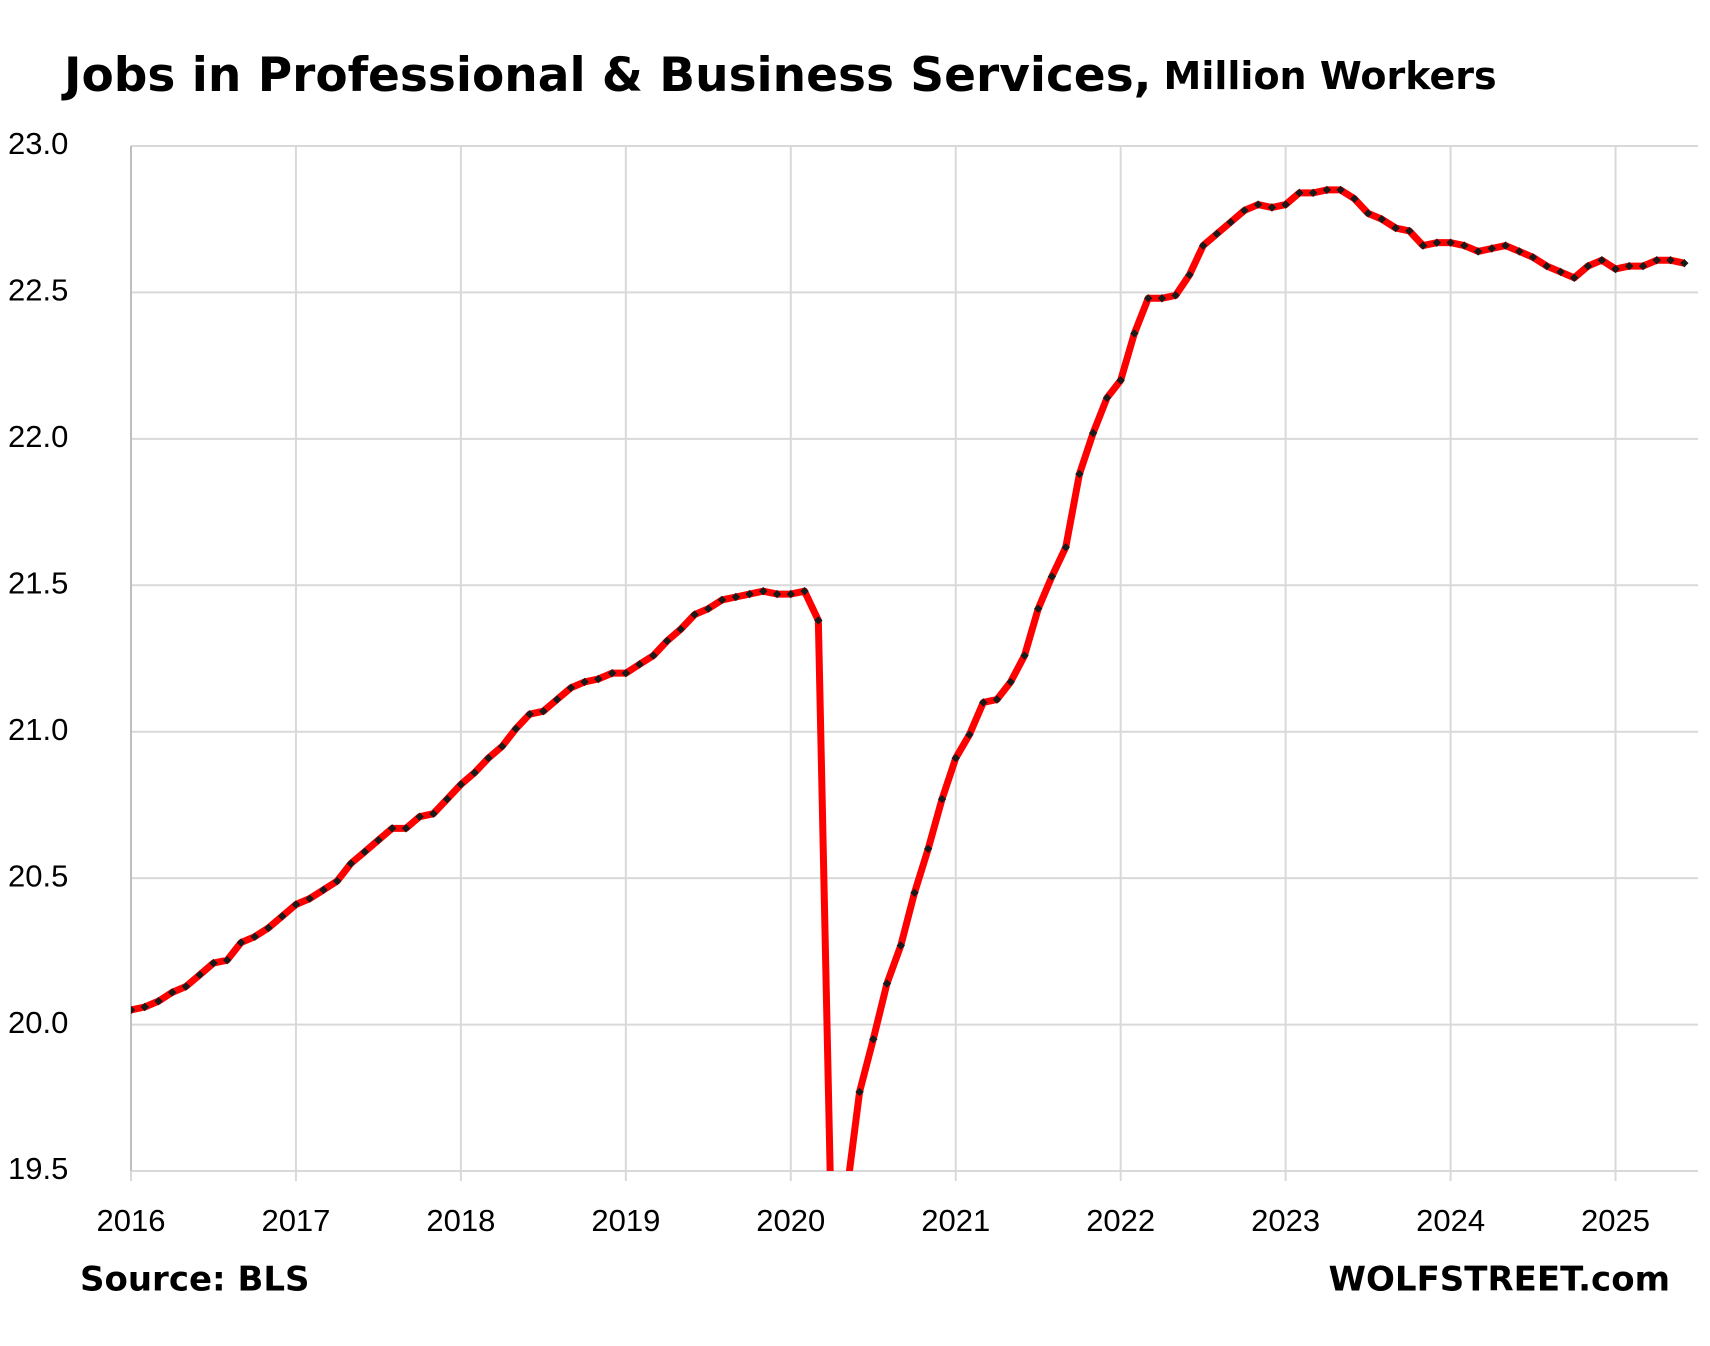 The height and width of the screenshot is (1346, 1710). What do you see at coordinates (295, 1220) in the screenshot?
I see `x-tick-label: 2017` at bounding box center [295, 1220].